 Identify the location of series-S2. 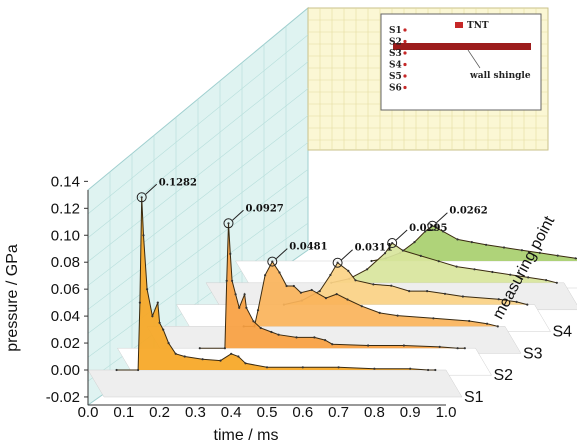
(332, 286).